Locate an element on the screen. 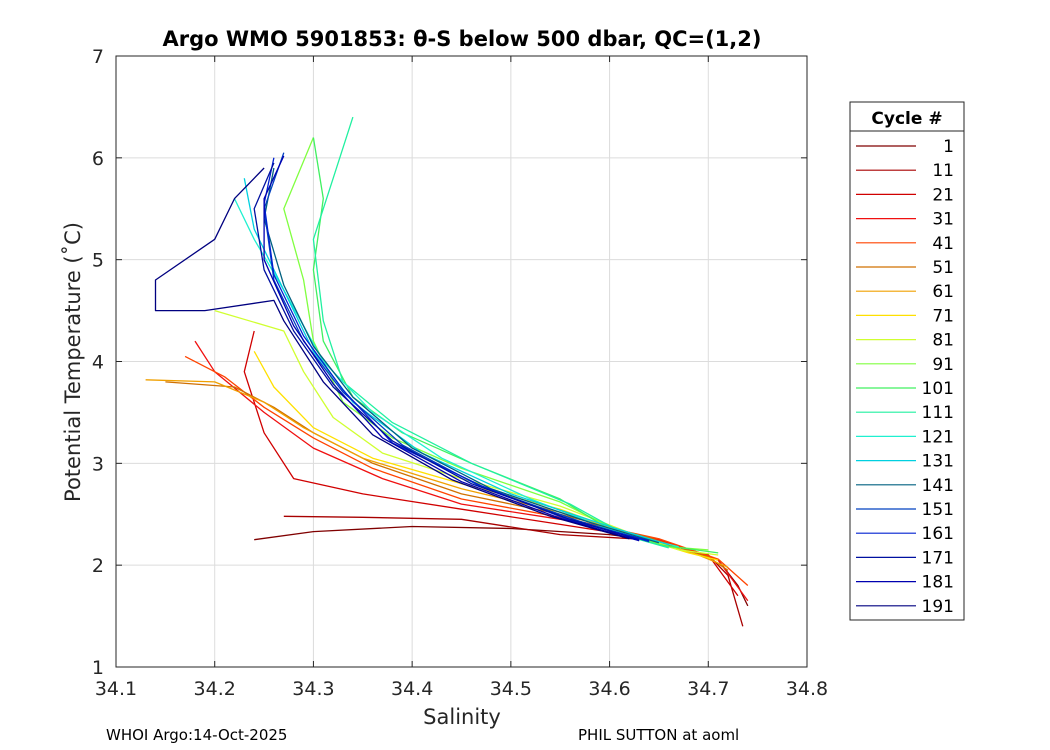 Image resolution: width=1050 pixels, height=750 pixels. legend-label: 1 is located at coordinates (948, 147).